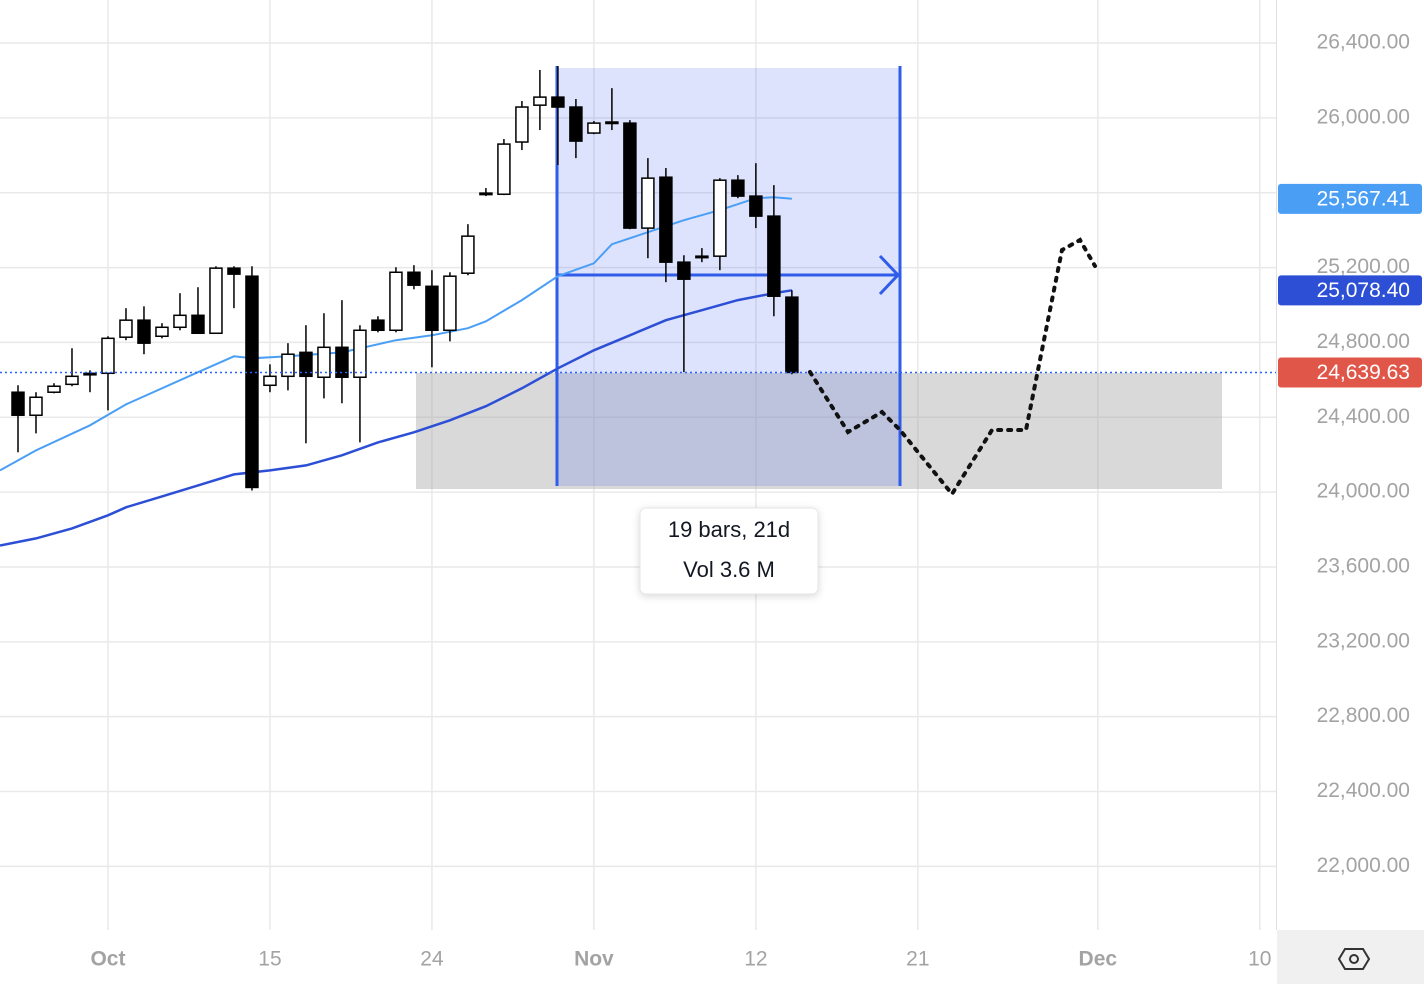 Image resolution: width=1424 pixels, height=984 pixels. I want to click on date-range-box, so click(728, 277).